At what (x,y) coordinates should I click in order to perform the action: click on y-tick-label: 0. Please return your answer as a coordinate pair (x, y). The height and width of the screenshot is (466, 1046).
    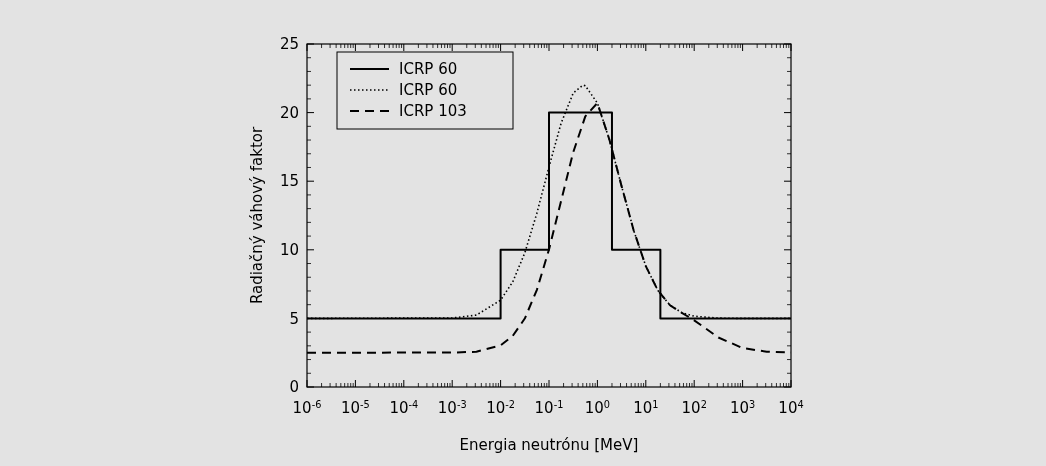
    Looking at the image, I should click on (294, 387).